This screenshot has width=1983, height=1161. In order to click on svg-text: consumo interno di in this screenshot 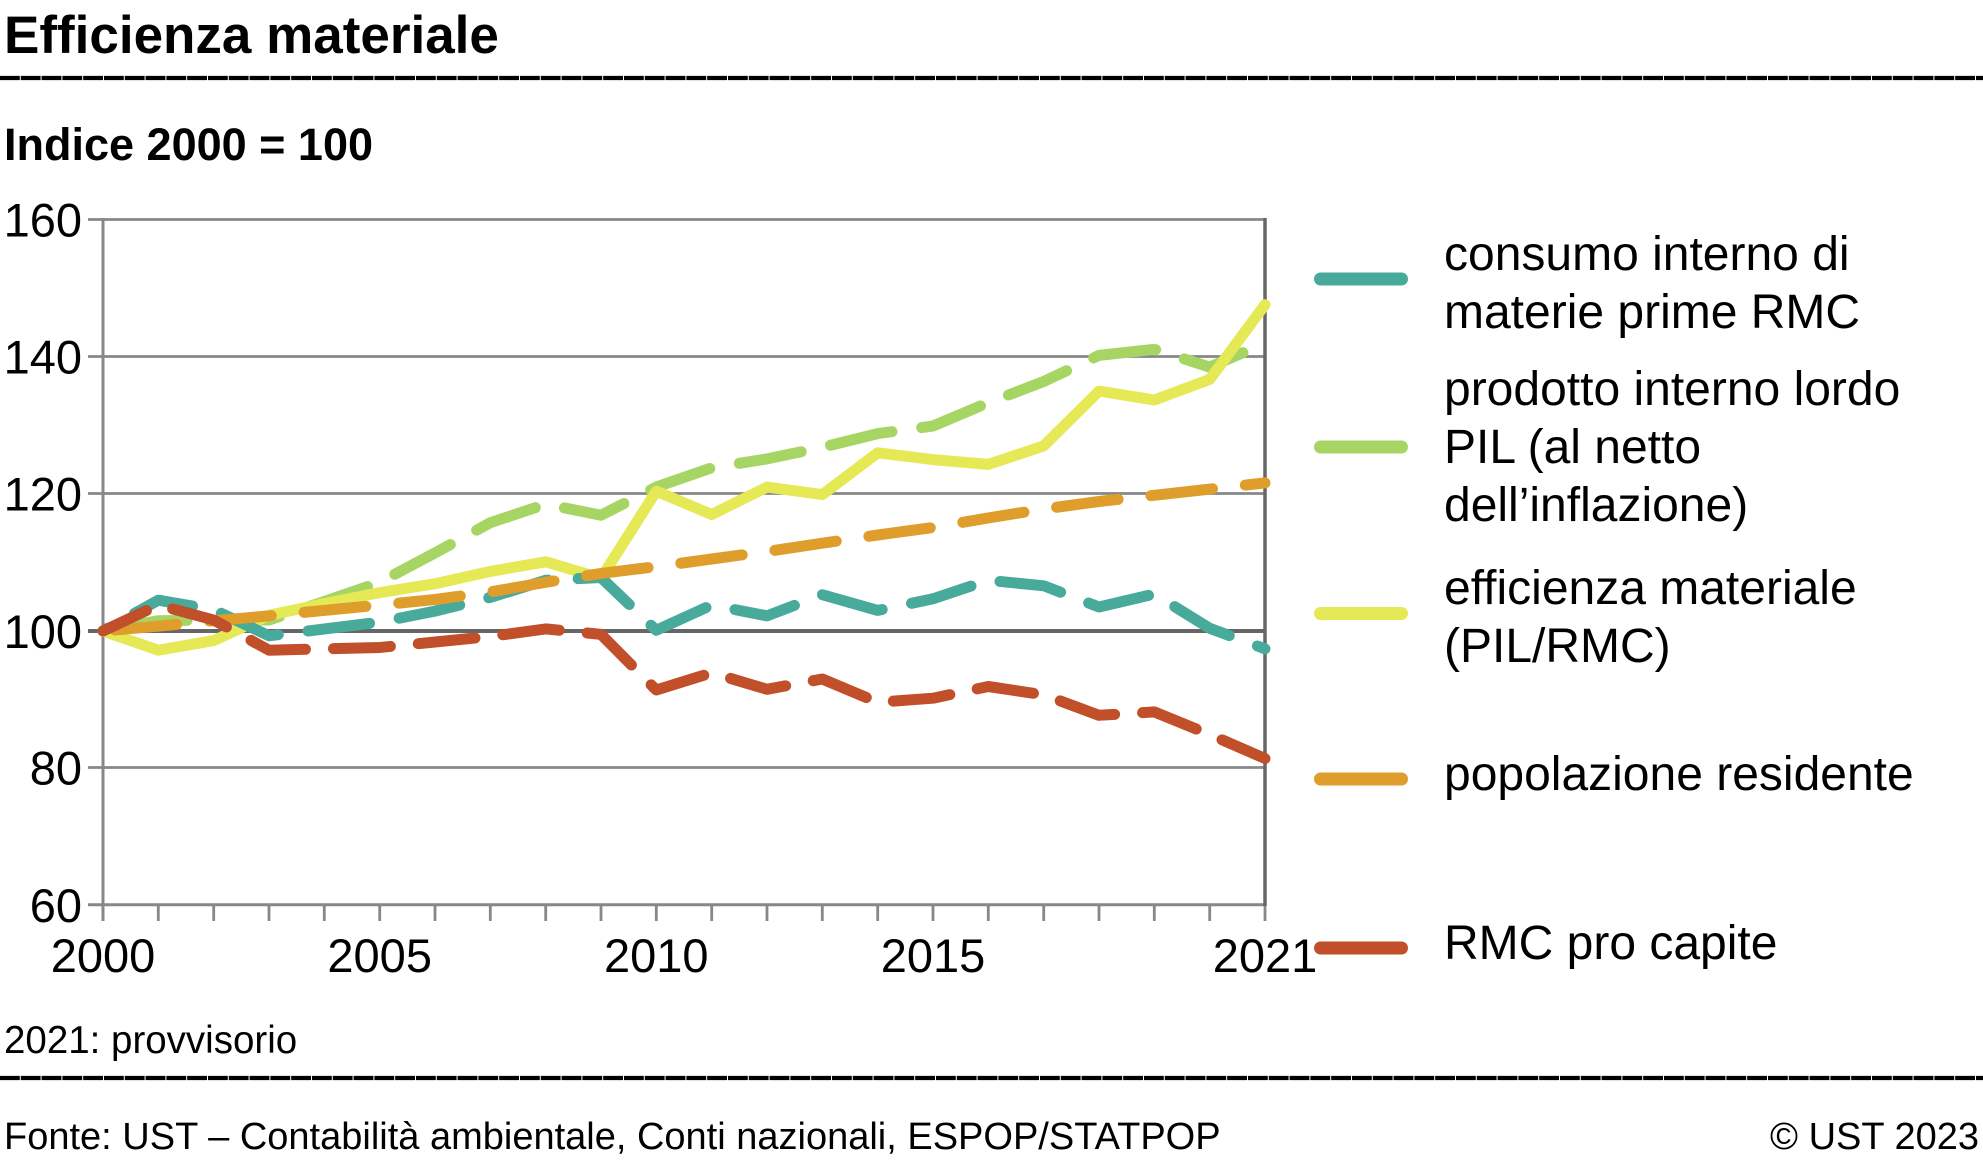, I will do `click(1647, 254)`.